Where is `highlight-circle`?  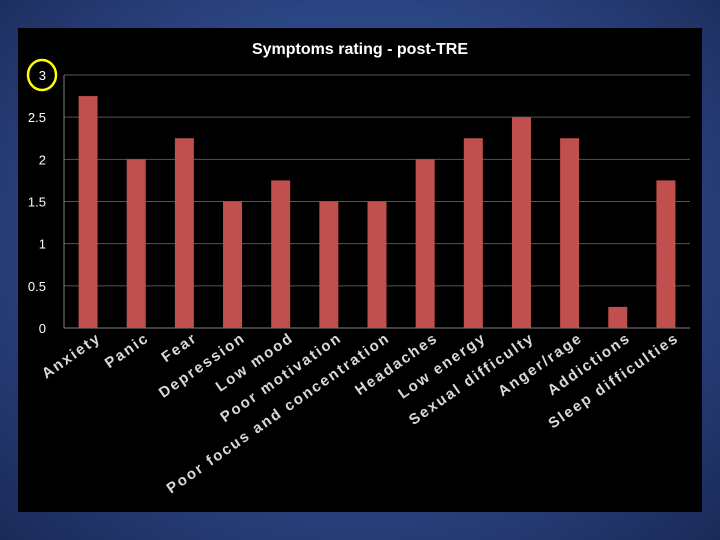 highlight-circle is located at coordinates (42, 75).